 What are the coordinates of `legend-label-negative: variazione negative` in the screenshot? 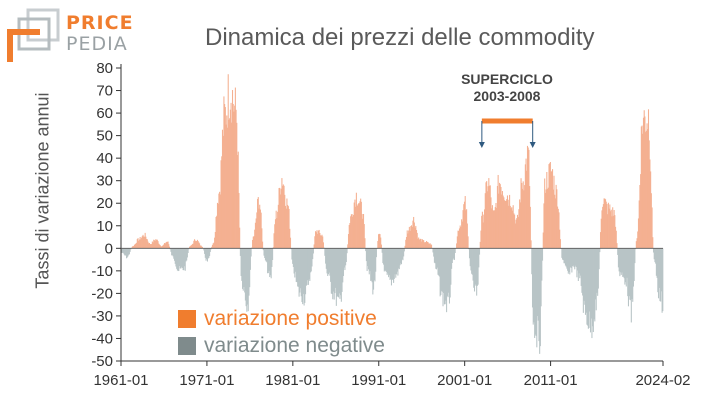 It's located at (294, 345).